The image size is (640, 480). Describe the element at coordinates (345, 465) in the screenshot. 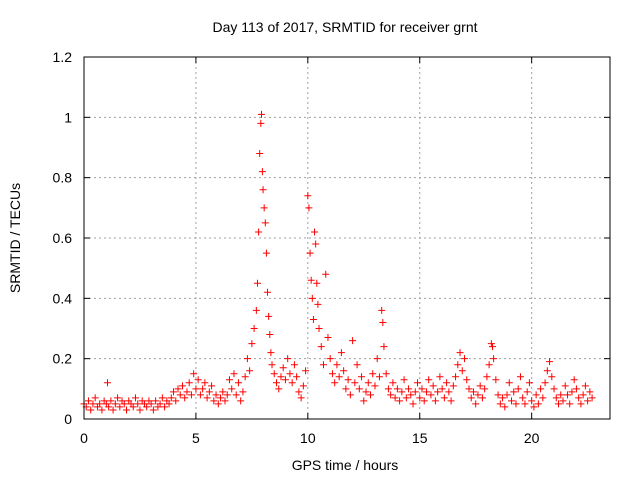

I see `x-axis-label: GPS time / hours` at that location.